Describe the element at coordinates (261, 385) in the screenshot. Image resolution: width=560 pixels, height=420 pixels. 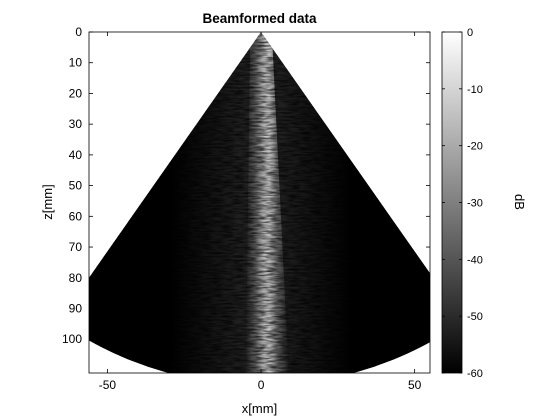
I see `x-tick-label: 0` at that location.